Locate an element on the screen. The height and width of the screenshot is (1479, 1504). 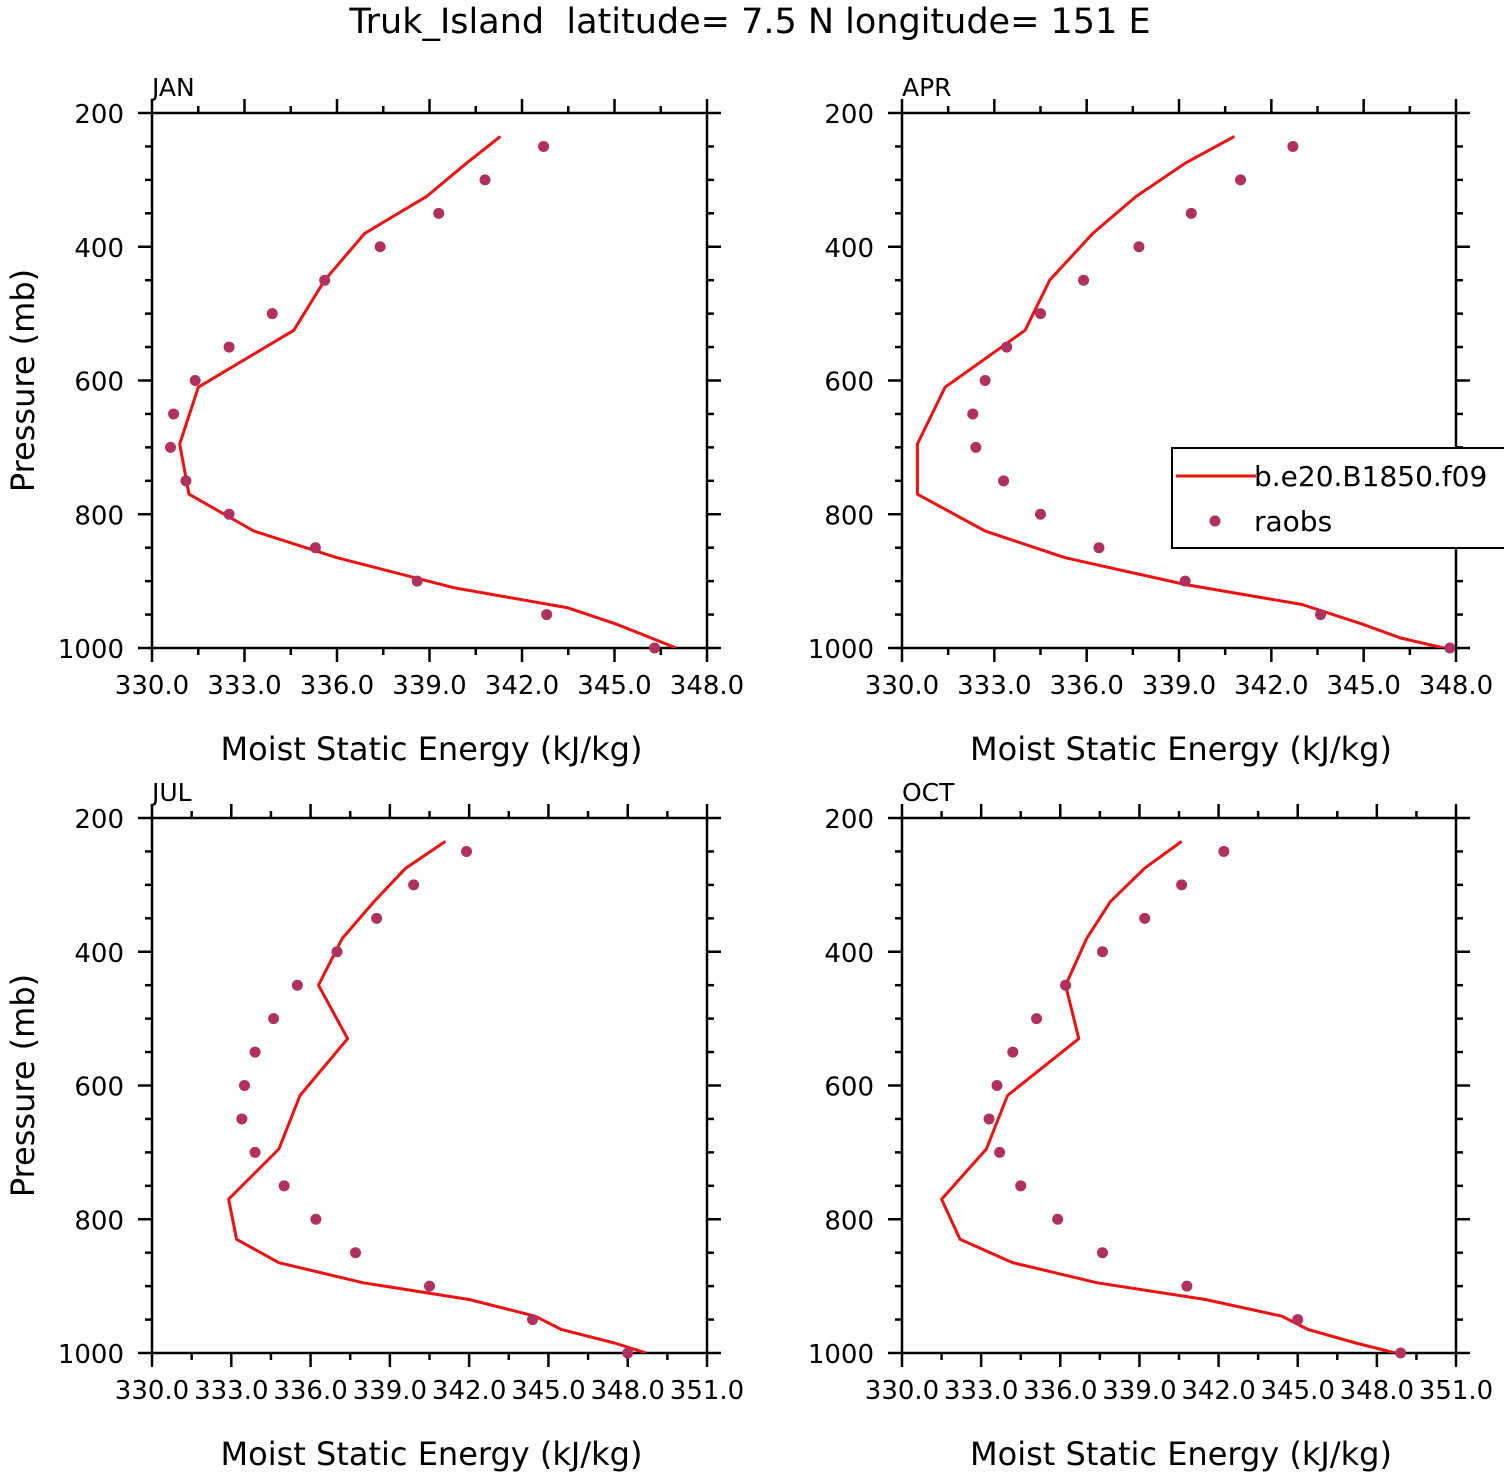
legend-model-label: b.e20.B1850.f09 is located at coordinates (1370, 476).